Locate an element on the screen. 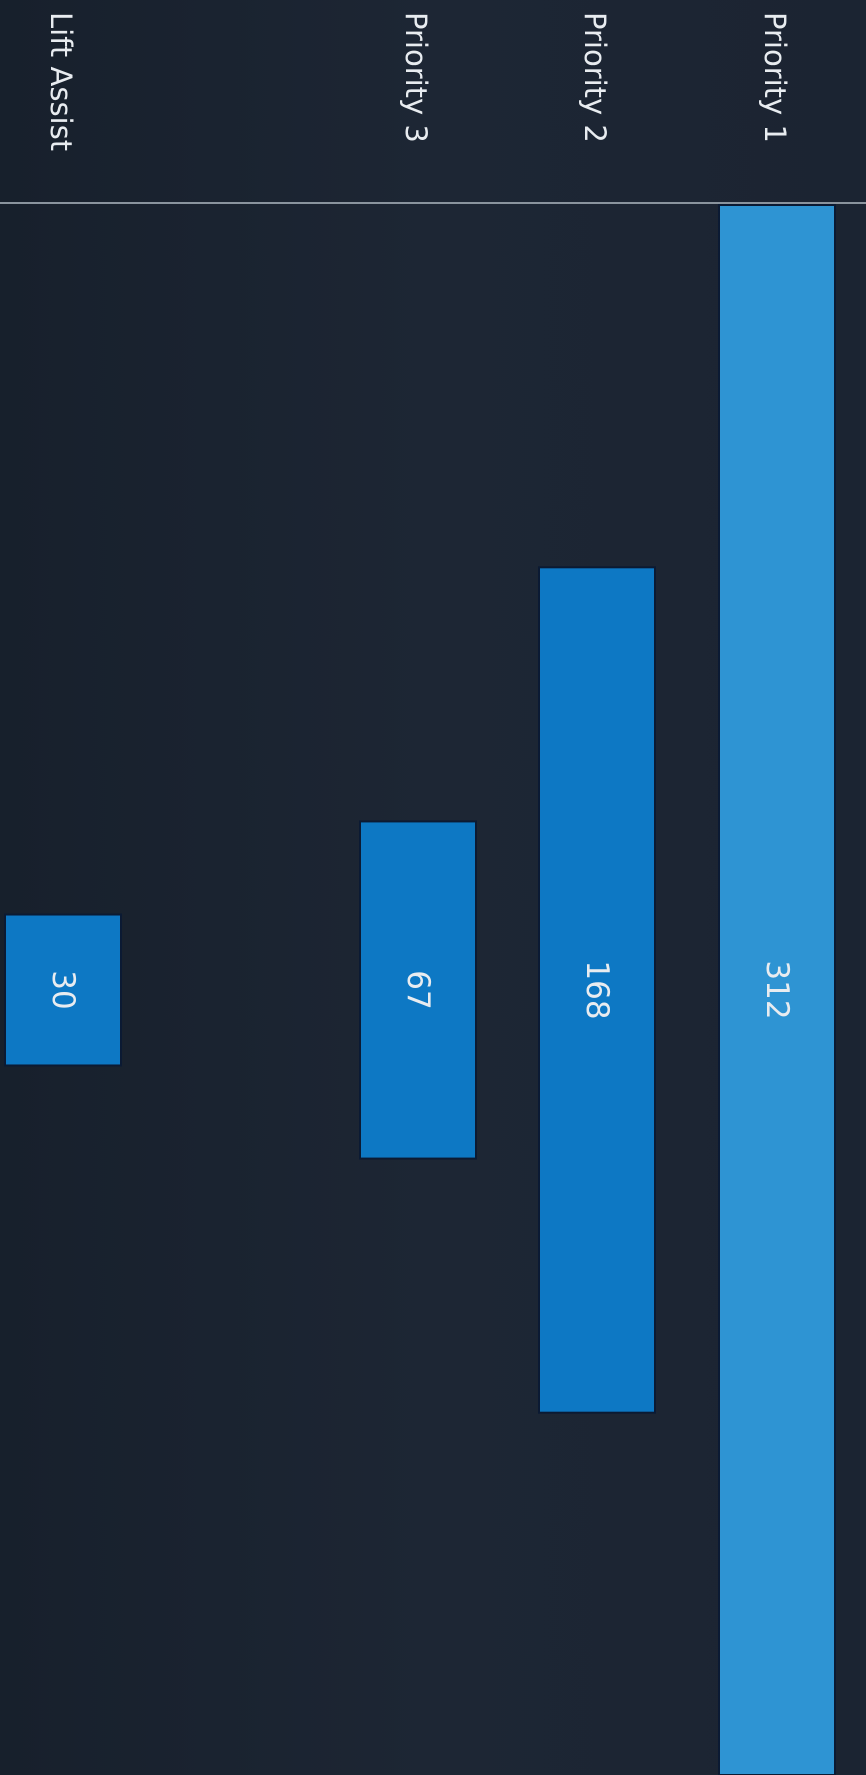 The width and height of the screenshot is (866, 1775). category-label-priority-1: Priority 1 is located at coordinates (775, 77).